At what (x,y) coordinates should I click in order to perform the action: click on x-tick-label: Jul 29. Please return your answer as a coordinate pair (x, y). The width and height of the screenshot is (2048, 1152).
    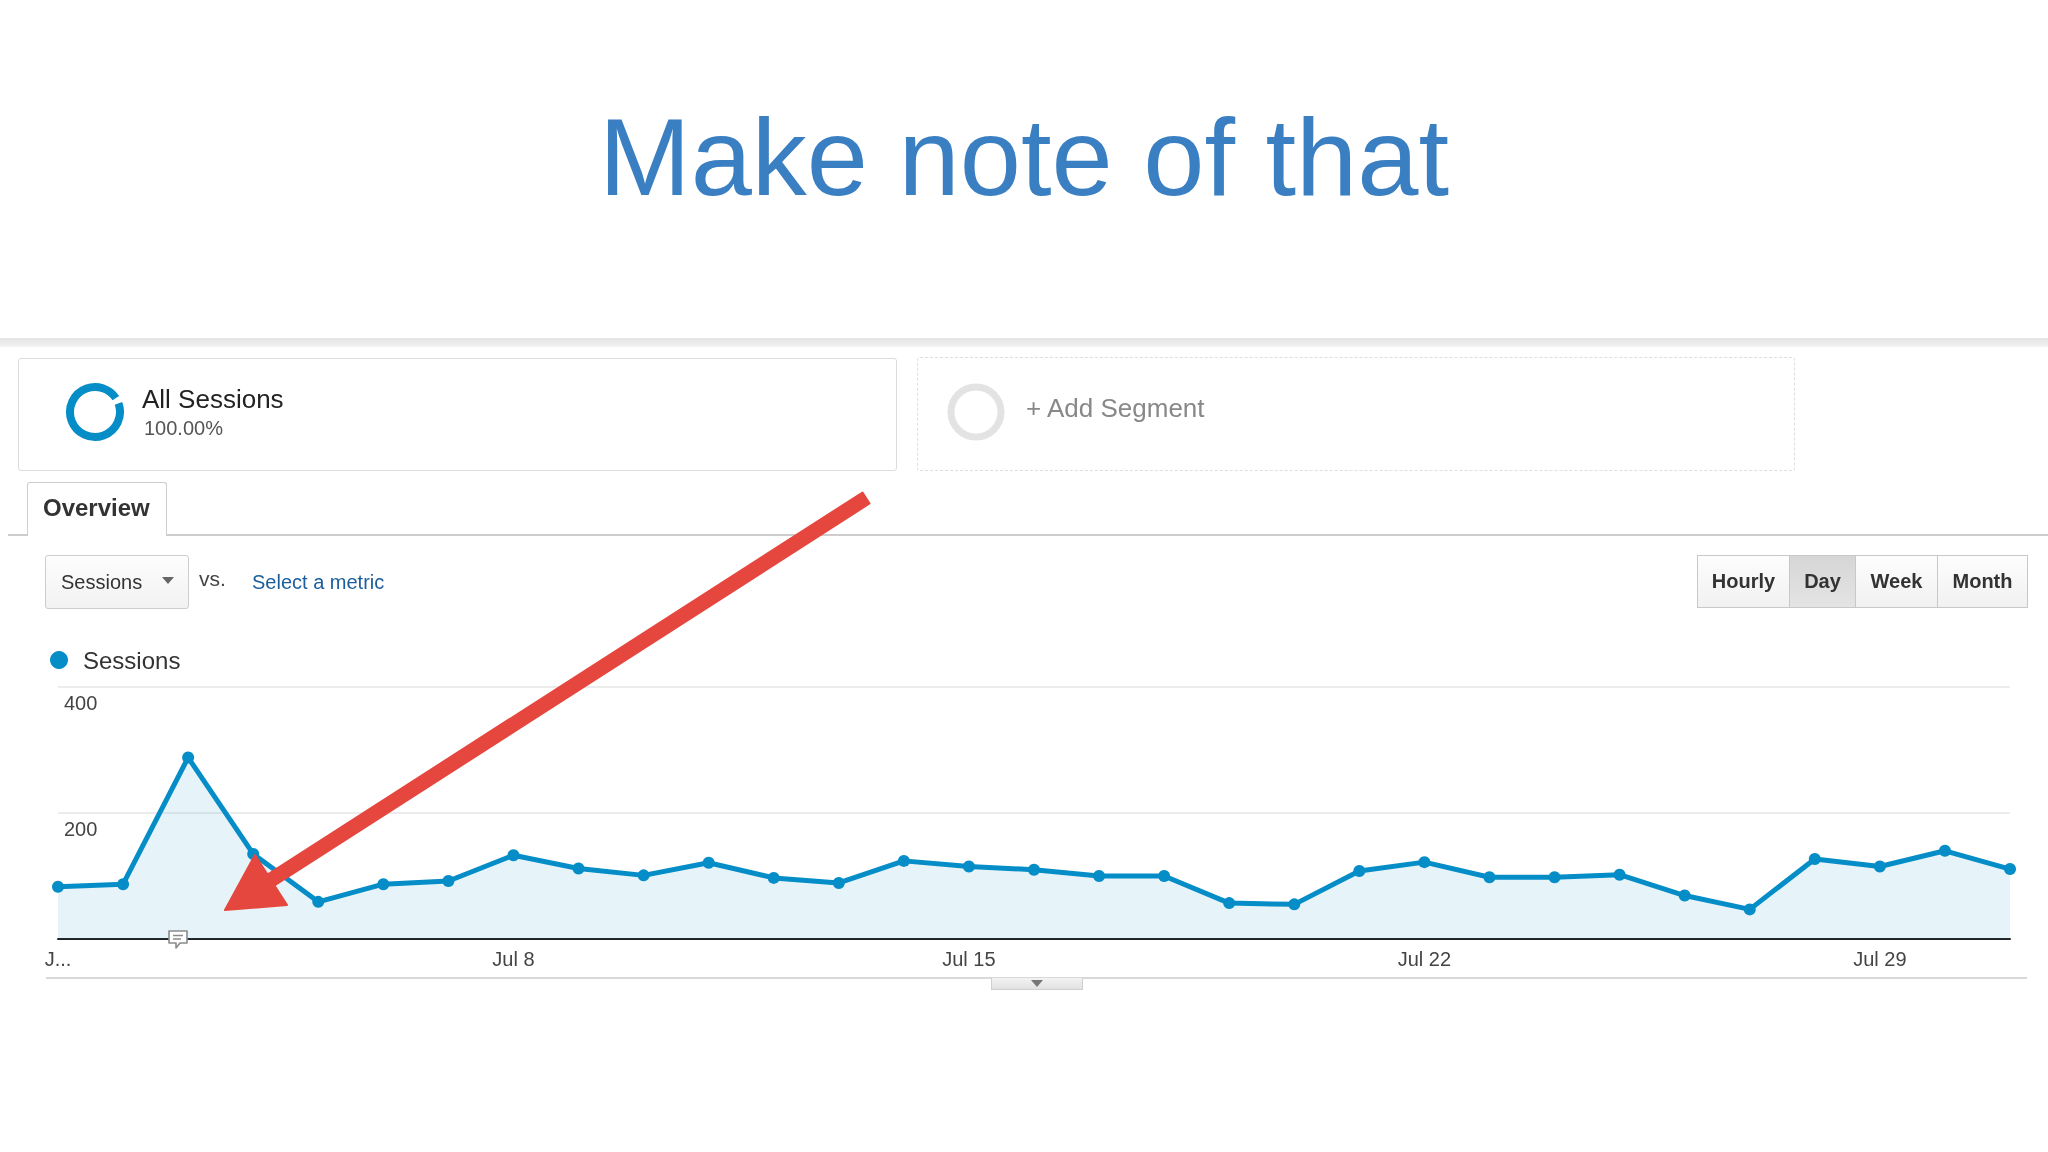
    Looking at the image, I should click on (1880, 959).